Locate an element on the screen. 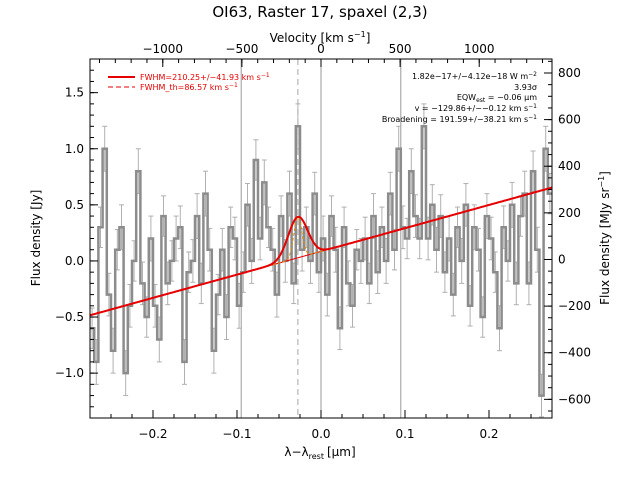  top-axis-label-sup: −1 is located at coordinates (360, 34).